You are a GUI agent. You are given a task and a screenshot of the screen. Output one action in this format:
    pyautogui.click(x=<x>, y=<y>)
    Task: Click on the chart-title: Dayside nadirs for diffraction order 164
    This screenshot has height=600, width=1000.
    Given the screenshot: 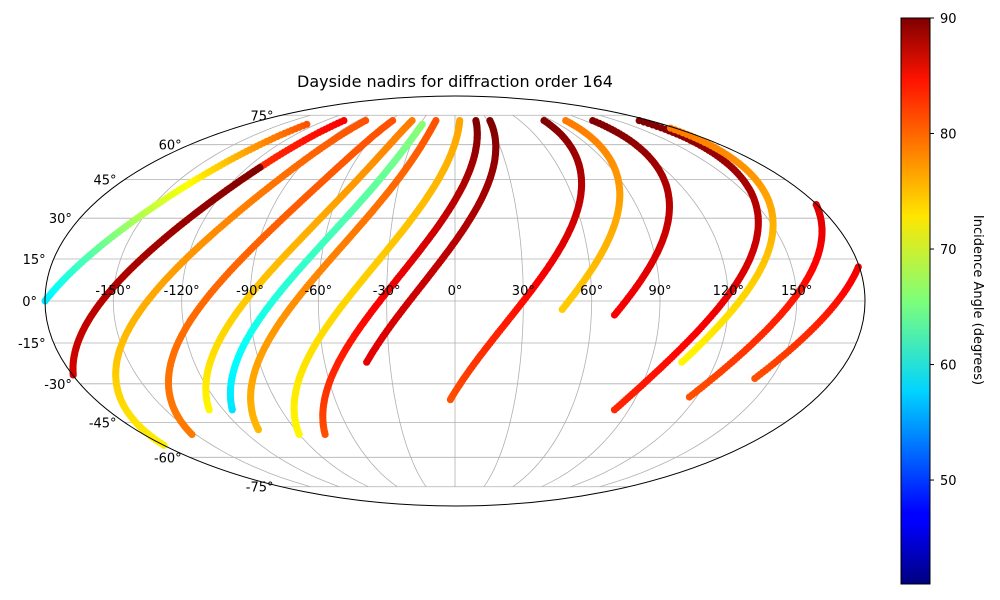 What is the action you would take?
    pyautogui.click(x=455, y=81)
    